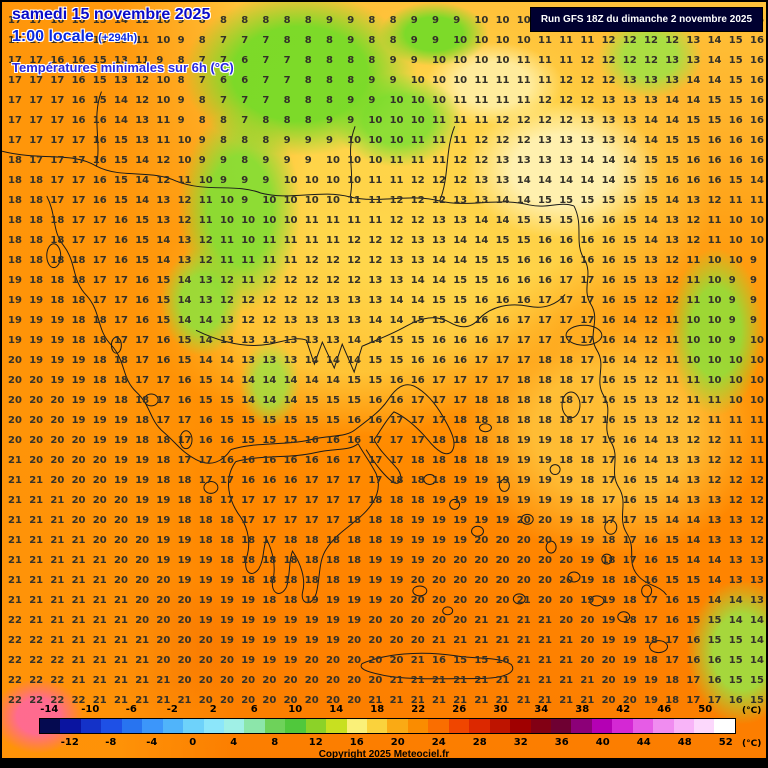  Describe the element at coordinates (57, 660) in the screenshot. I see `temp-value: 22` at that location.